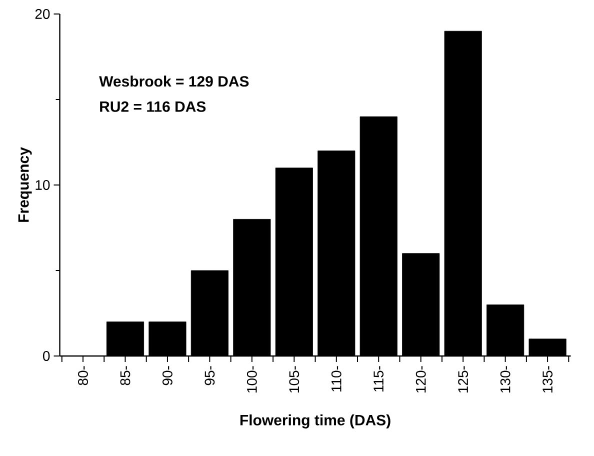 Image resolution: width=594 pixels, height=456 pixels. I want to click on x-tick-label: 100-, so click(251, 379).